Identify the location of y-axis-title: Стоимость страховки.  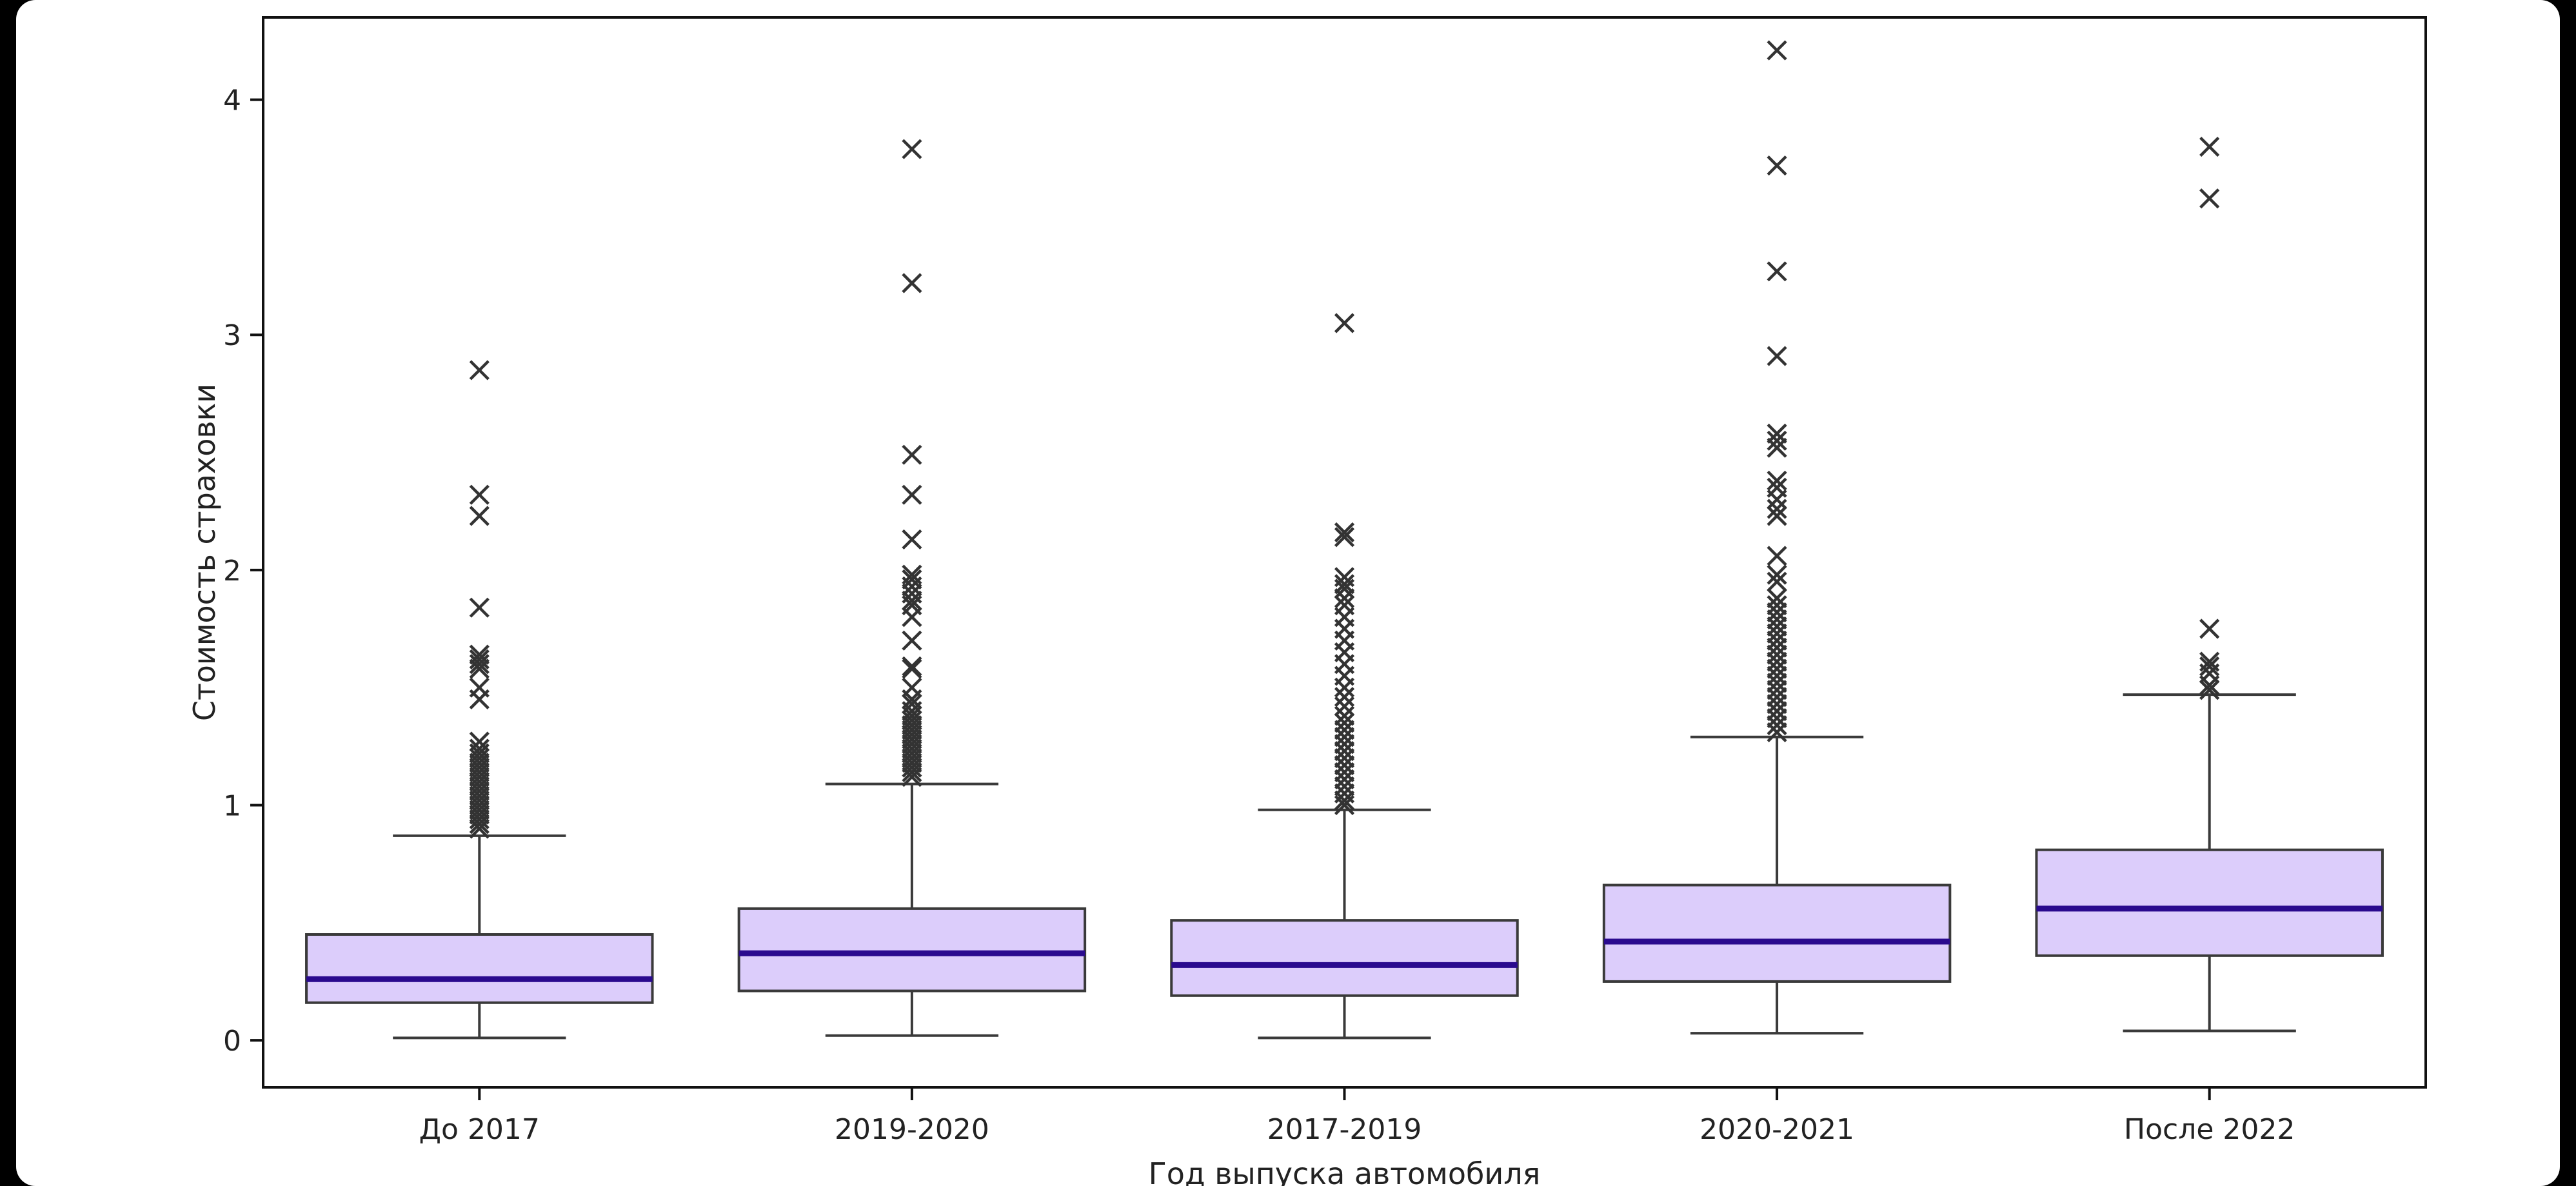
(204, 552).